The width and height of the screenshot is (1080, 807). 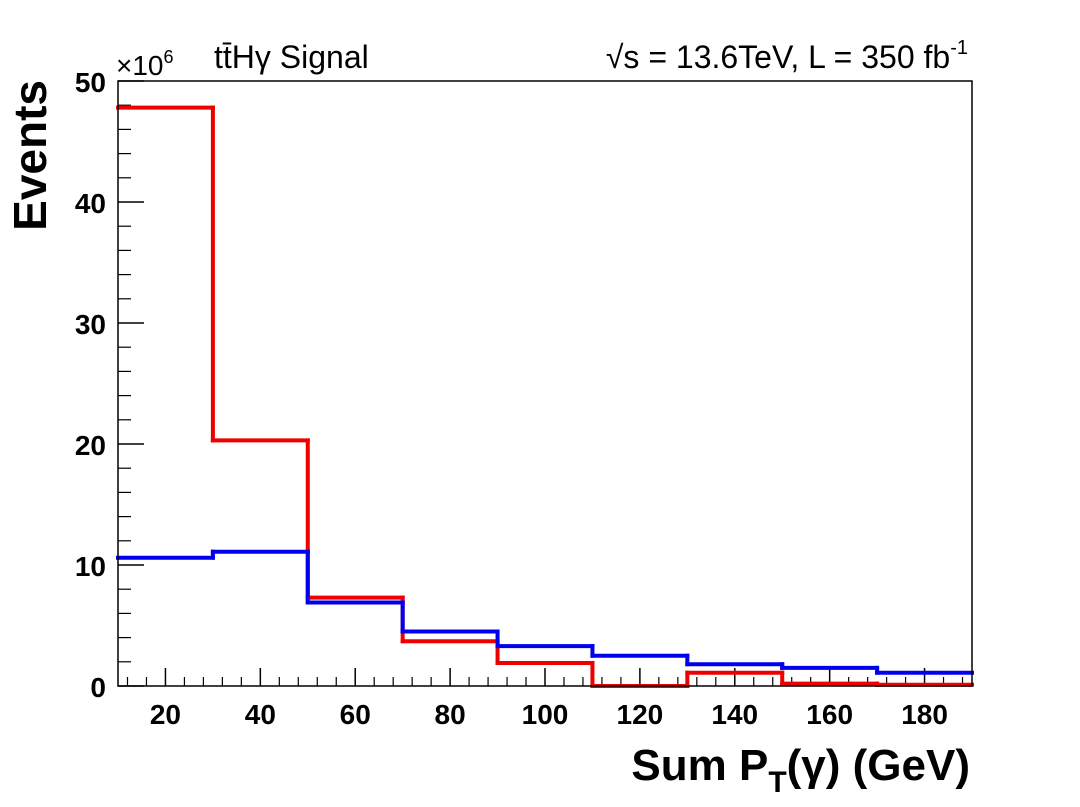 I want to click on luminosity-exponent: -1, so click(x=959, y=48).